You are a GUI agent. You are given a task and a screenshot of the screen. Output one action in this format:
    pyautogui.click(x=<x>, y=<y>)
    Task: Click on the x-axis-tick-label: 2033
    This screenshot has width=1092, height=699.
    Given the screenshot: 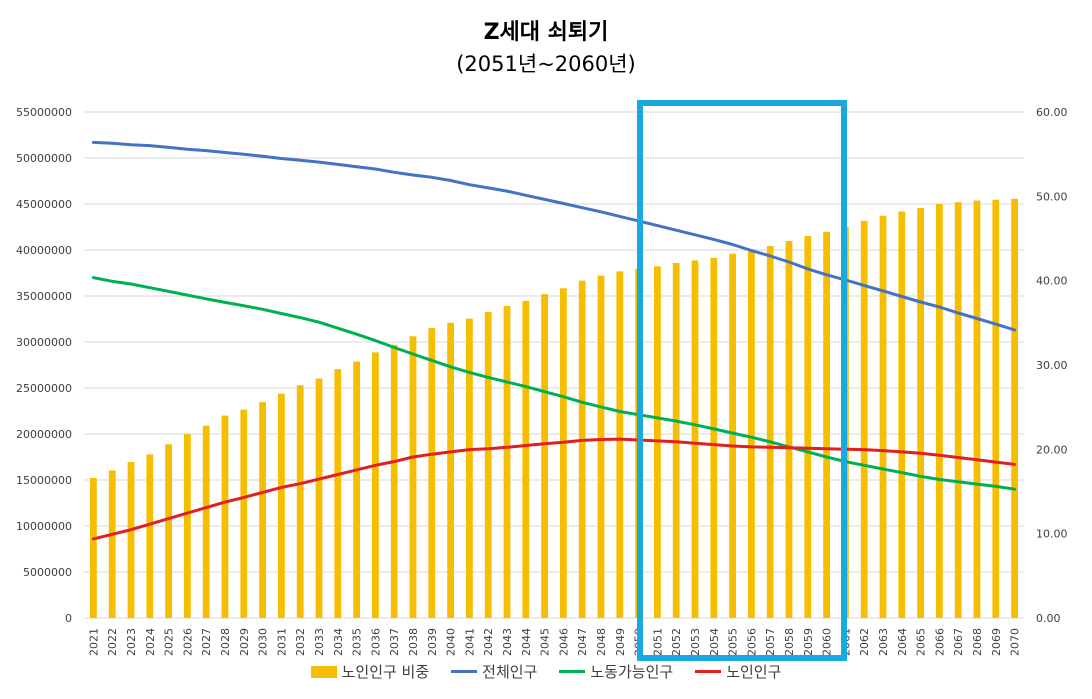 What is the action you would take?
    pyautogui.click(x=319, y=642)
    